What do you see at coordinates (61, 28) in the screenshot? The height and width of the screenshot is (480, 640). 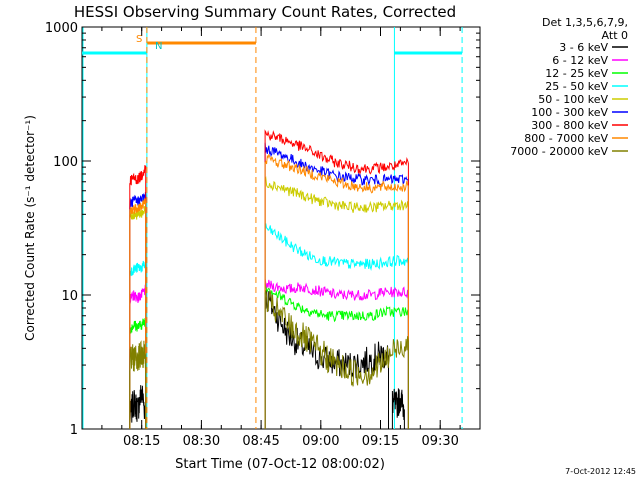 I see `y-tick-label: 1000` at bounding box center [61, 28].